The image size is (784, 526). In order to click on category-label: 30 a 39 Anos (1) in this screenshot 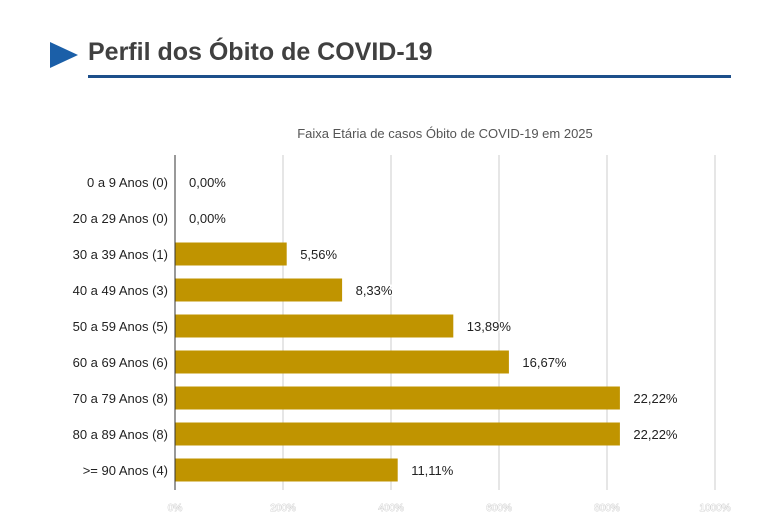, I will do `click(120, 254)`.